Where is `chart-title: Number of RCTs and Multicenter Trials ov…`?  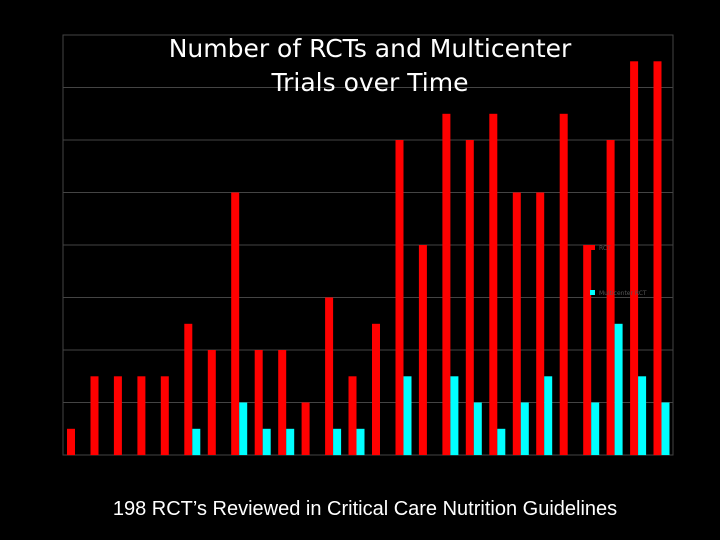
chart-title: Number of RCTs and Multicenter Trials ov… is located at coordinates (370, 66).